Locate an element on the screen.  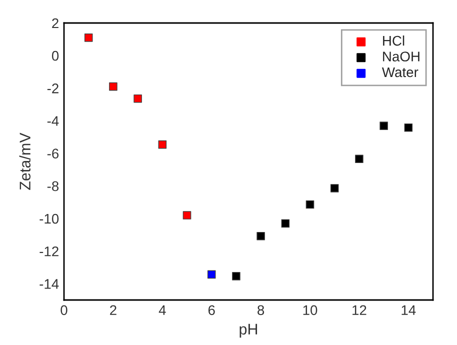
x-tick-label: 6 is located at coordinates (211, 310).